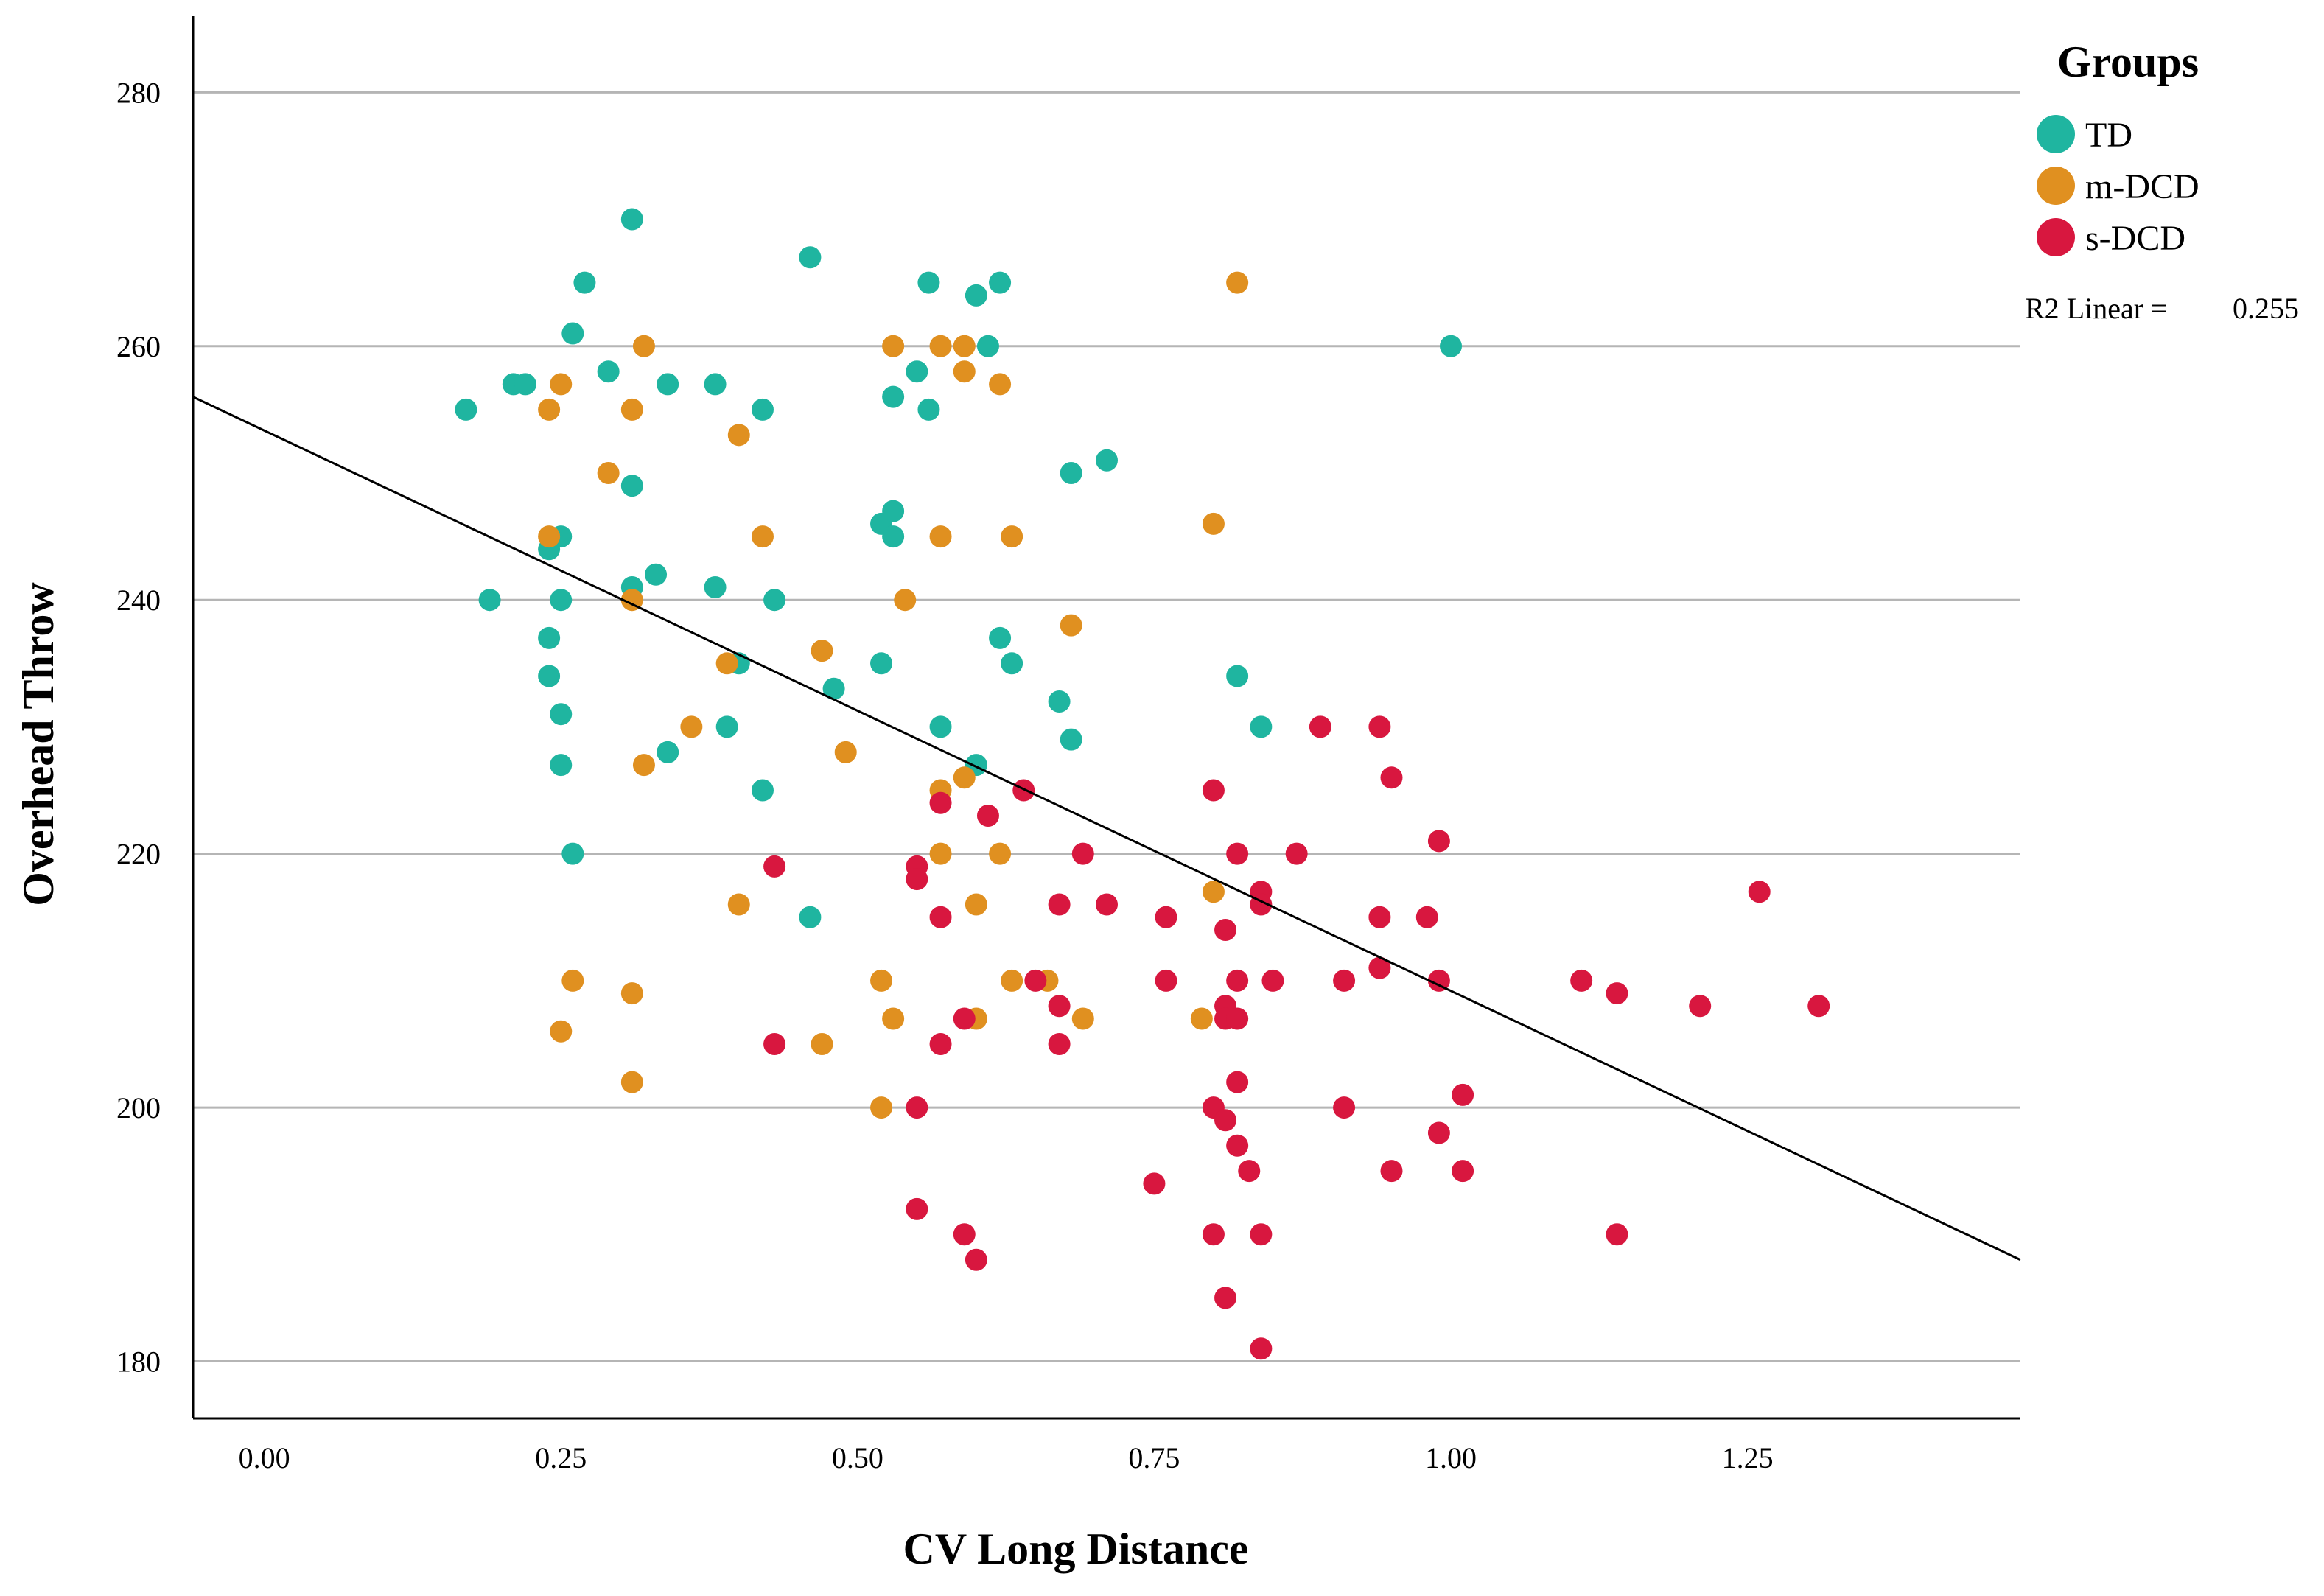 This screenshot has width=2324, height=1596. I want to click on x-axis-title: CV Long Distance, so click(1076, 1549).